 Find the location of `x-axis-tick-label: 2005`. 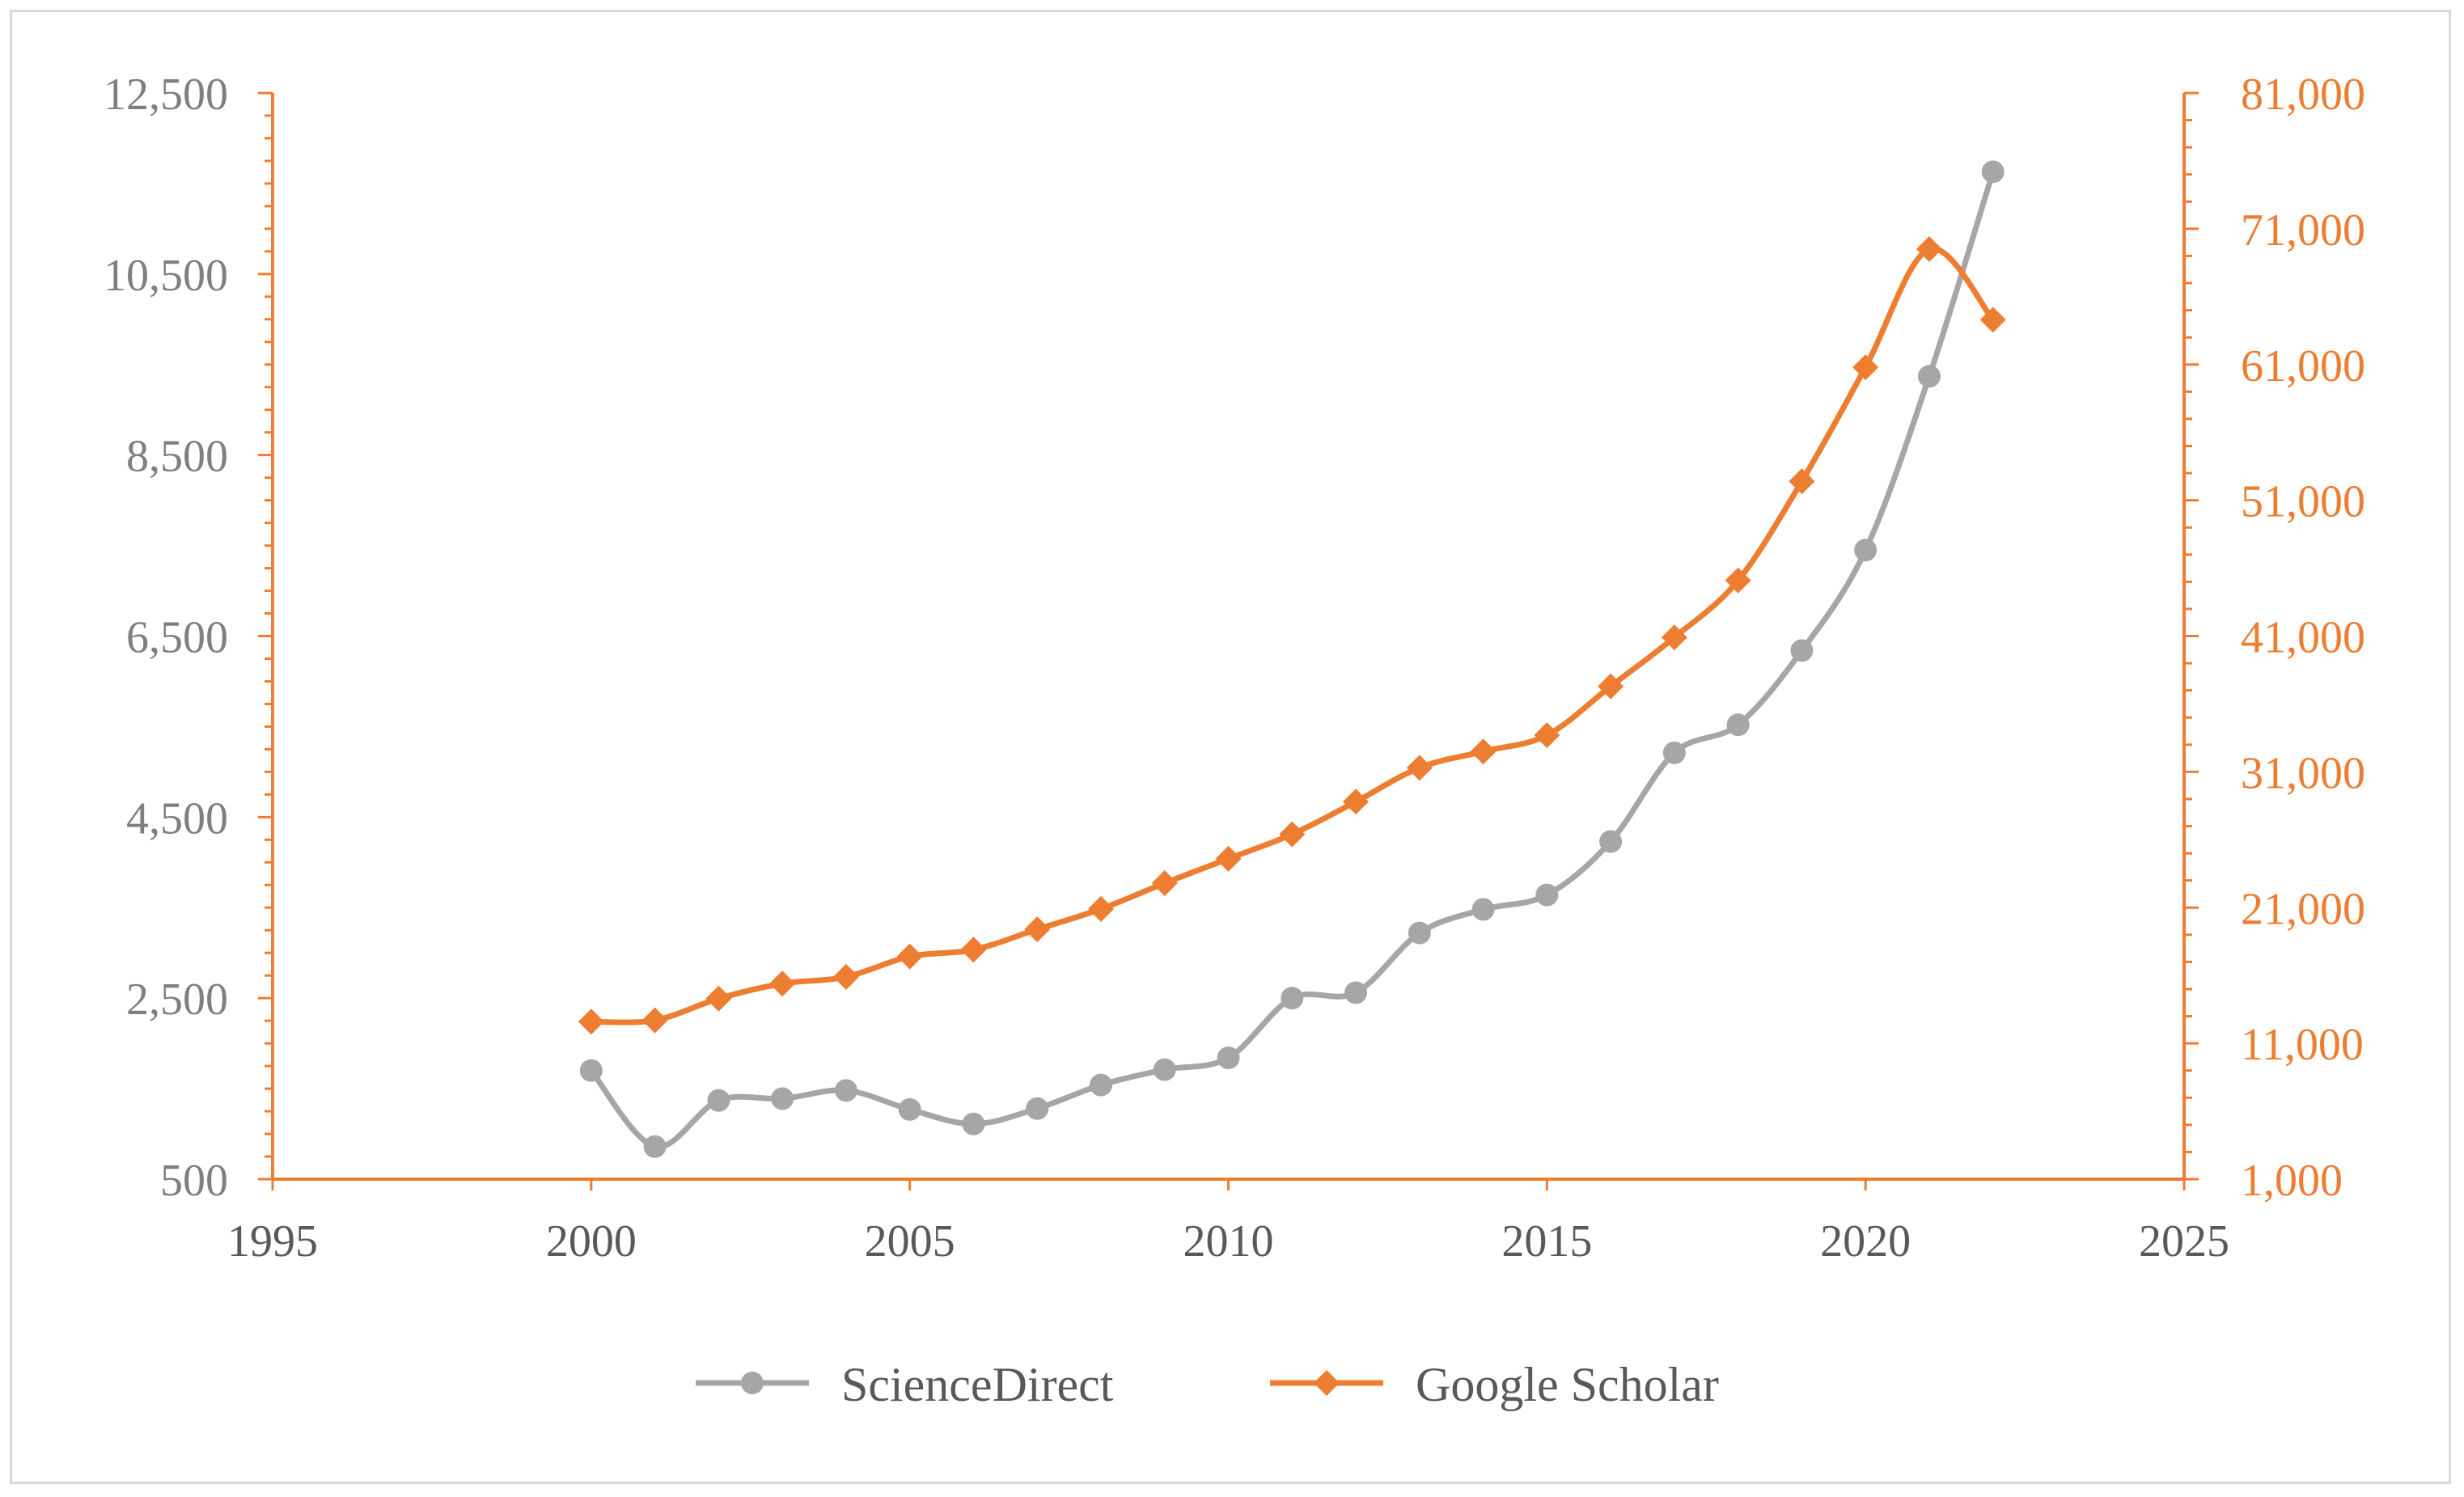

x-axis-tick-label: 2005 is located at coordinates (910, 1241).